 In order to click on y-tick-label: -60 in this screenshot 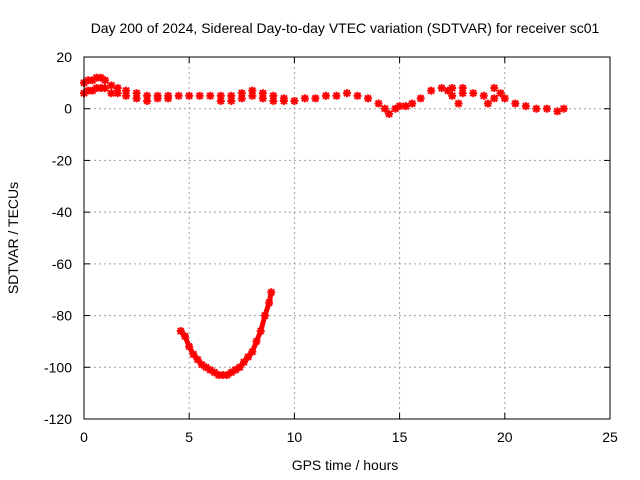, I will do `click(62, 264)`.